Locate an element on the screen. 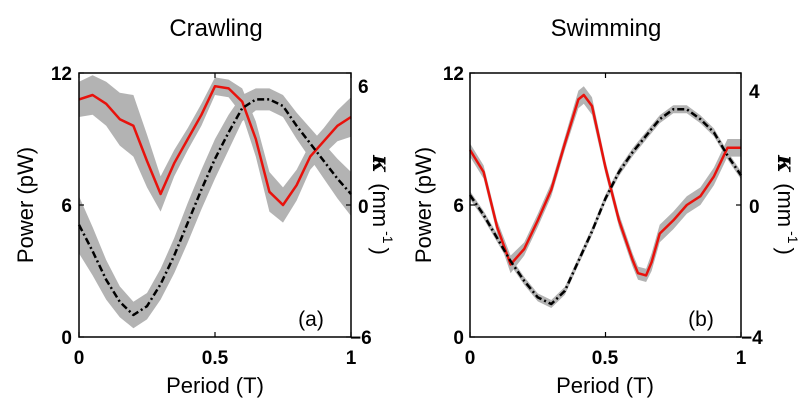 The height and width of the screenshot is (411, 807). panel-label: (a) is located at coordinates (311, 319).